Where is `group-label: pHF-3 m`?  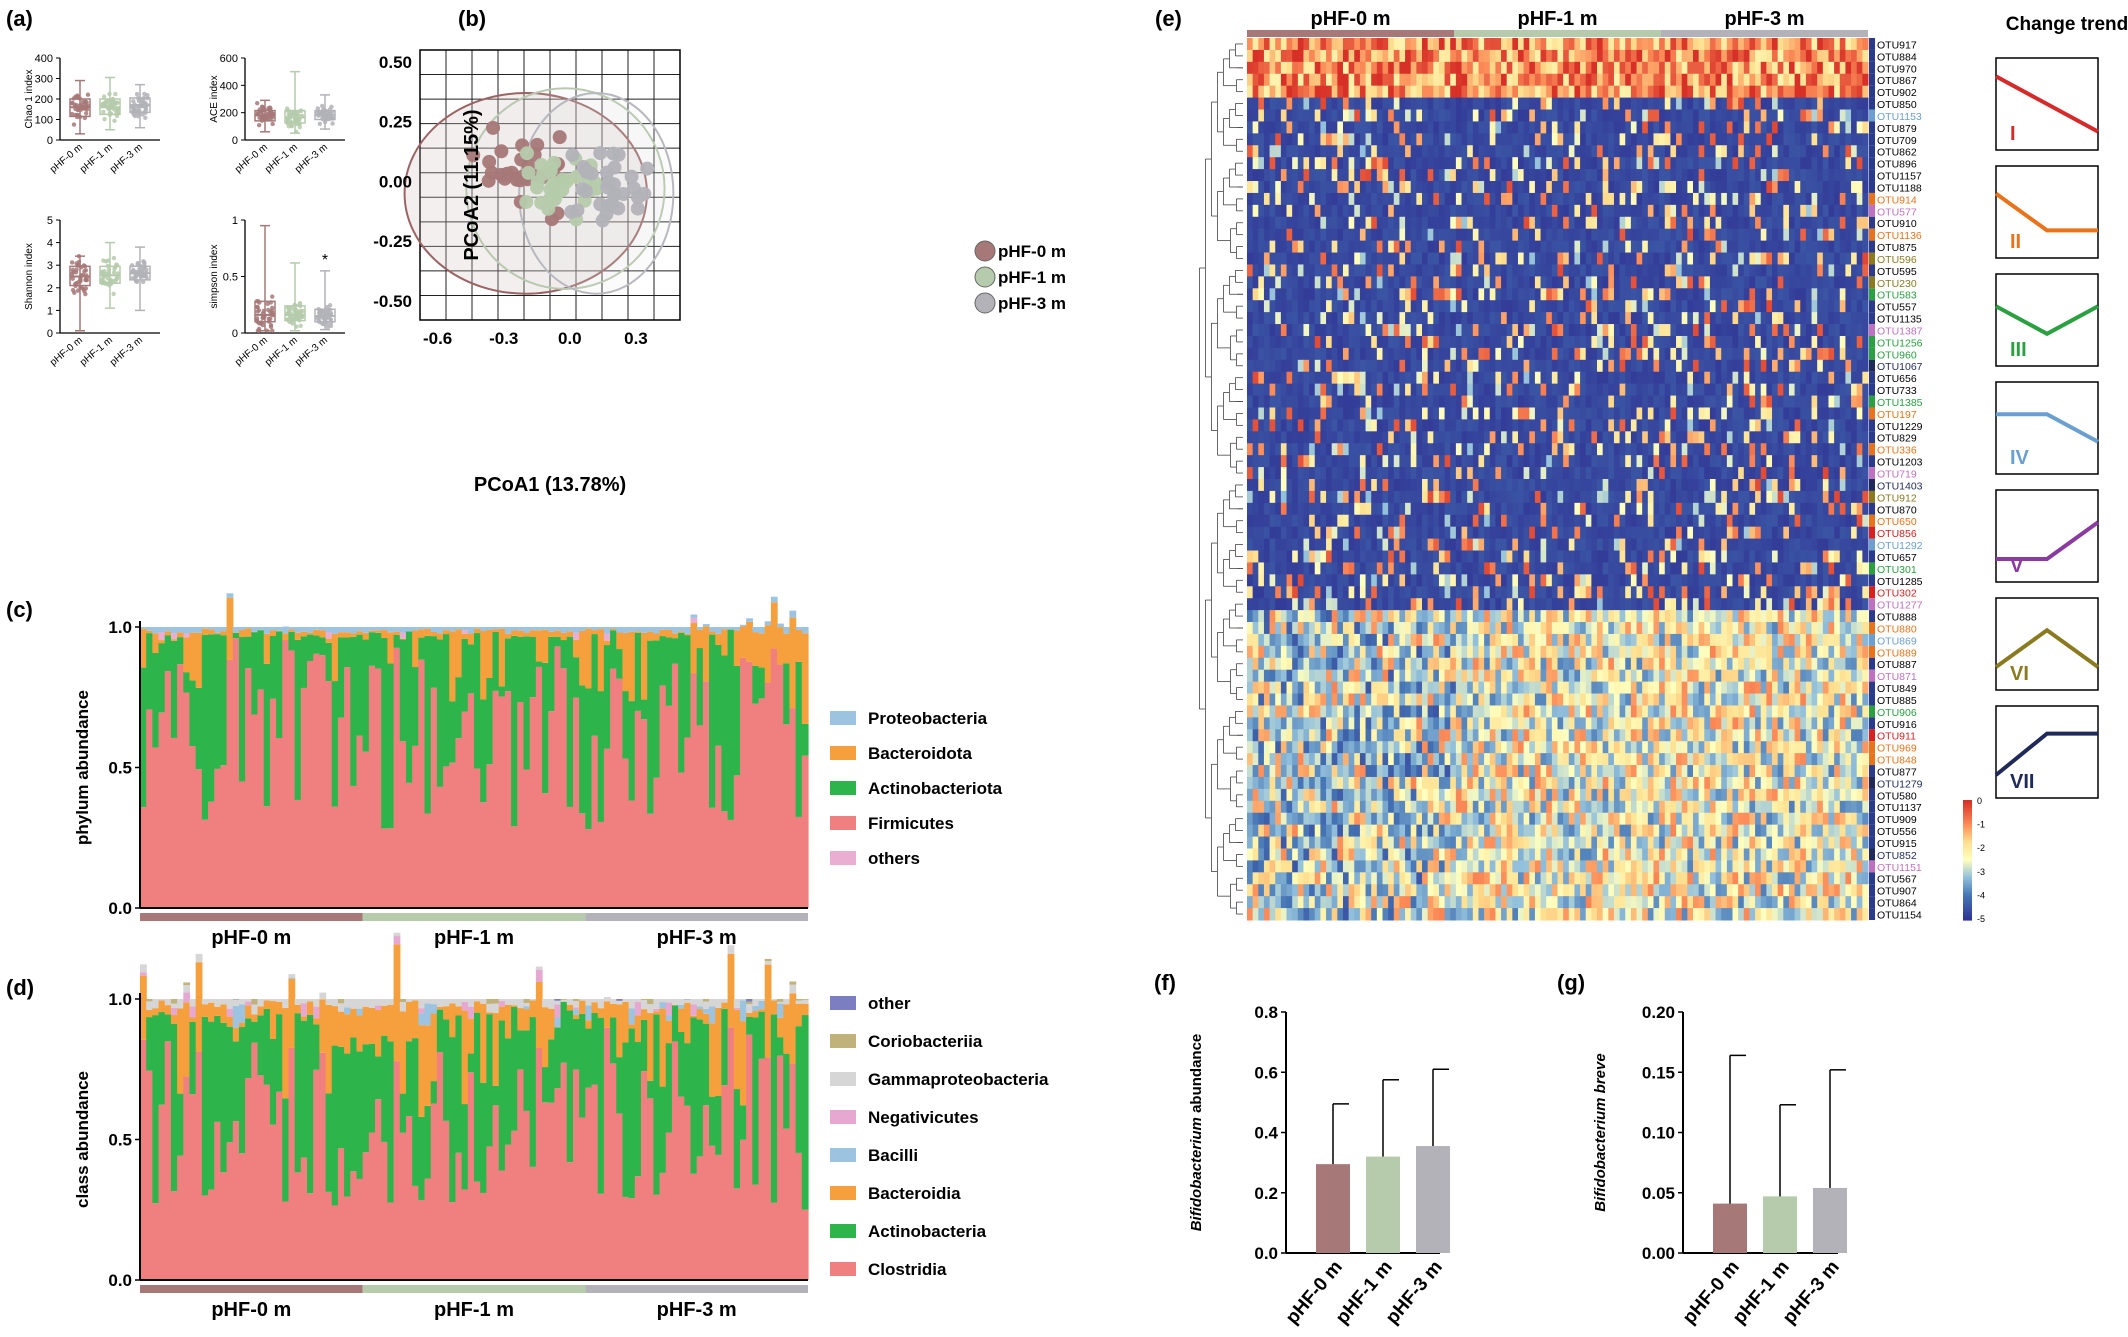 group-label: pHF-3 m is located at coordinates (697, 1310).